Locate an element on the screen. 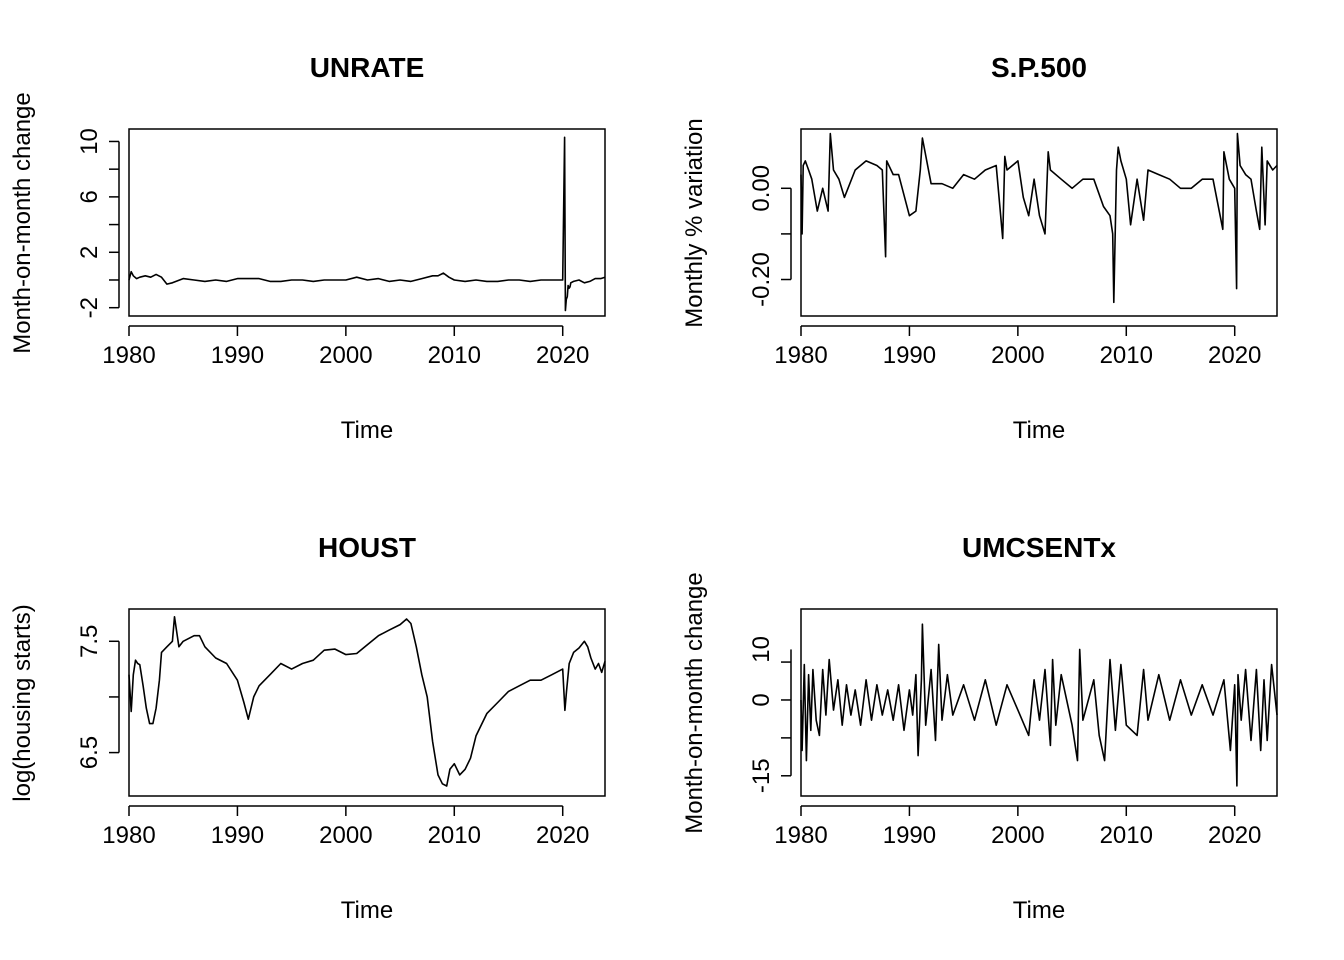 The image size is (1344, 960). panel-title: UNRATE is located at coordinates (367, 67).